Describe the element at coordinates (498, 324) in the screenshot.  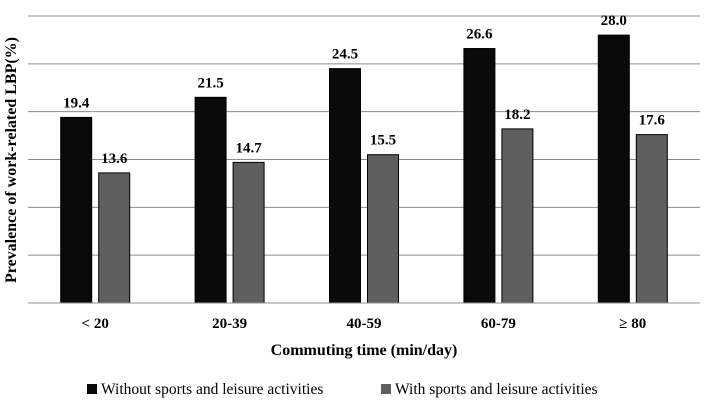
I see `x-tick-label: 60-79` at that location.